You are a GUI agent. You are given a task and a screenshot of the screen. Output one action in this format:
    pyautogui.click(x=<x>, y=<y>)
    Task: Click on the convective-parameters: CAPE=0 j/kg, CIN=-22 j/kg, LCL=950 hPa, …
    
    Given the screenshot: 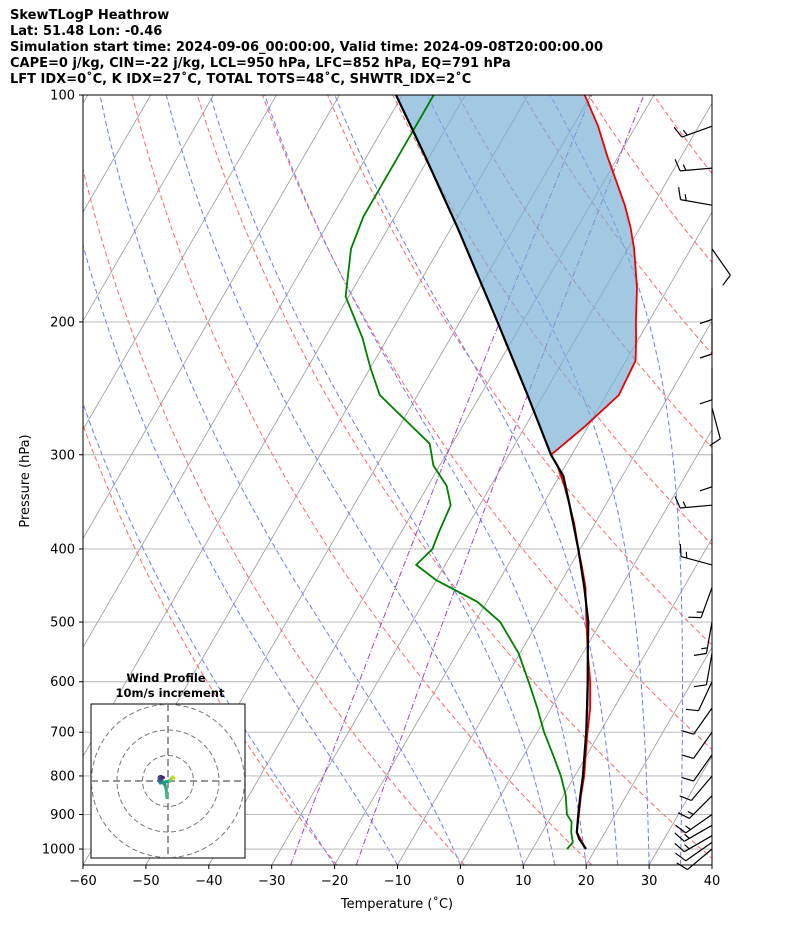 What is the action you would take?
    pyautogui.click(x=260, y=63)
    